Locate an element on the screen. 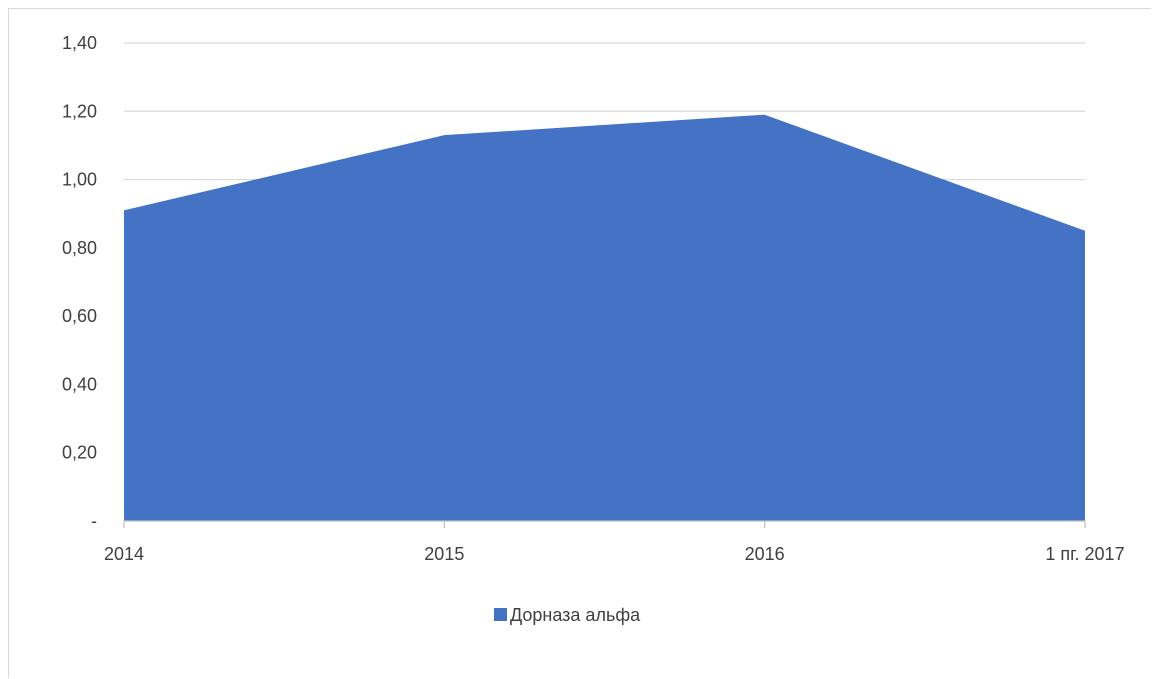 Image resolution: width=1152 pixels, height=679 pixels. x-tick-label: 2014 is located at coordinates (124, 554).